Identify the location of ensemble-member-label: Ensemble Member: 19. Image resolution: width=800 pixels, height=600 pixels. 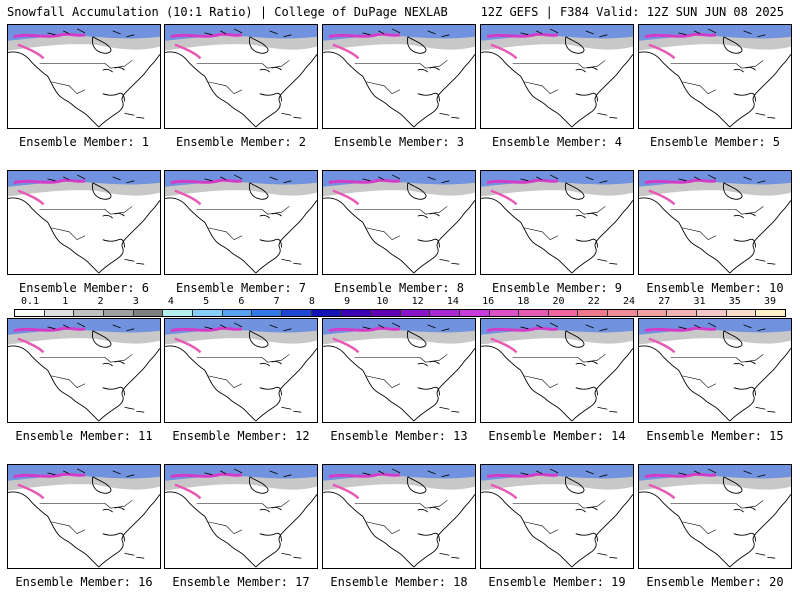
(557, 582).